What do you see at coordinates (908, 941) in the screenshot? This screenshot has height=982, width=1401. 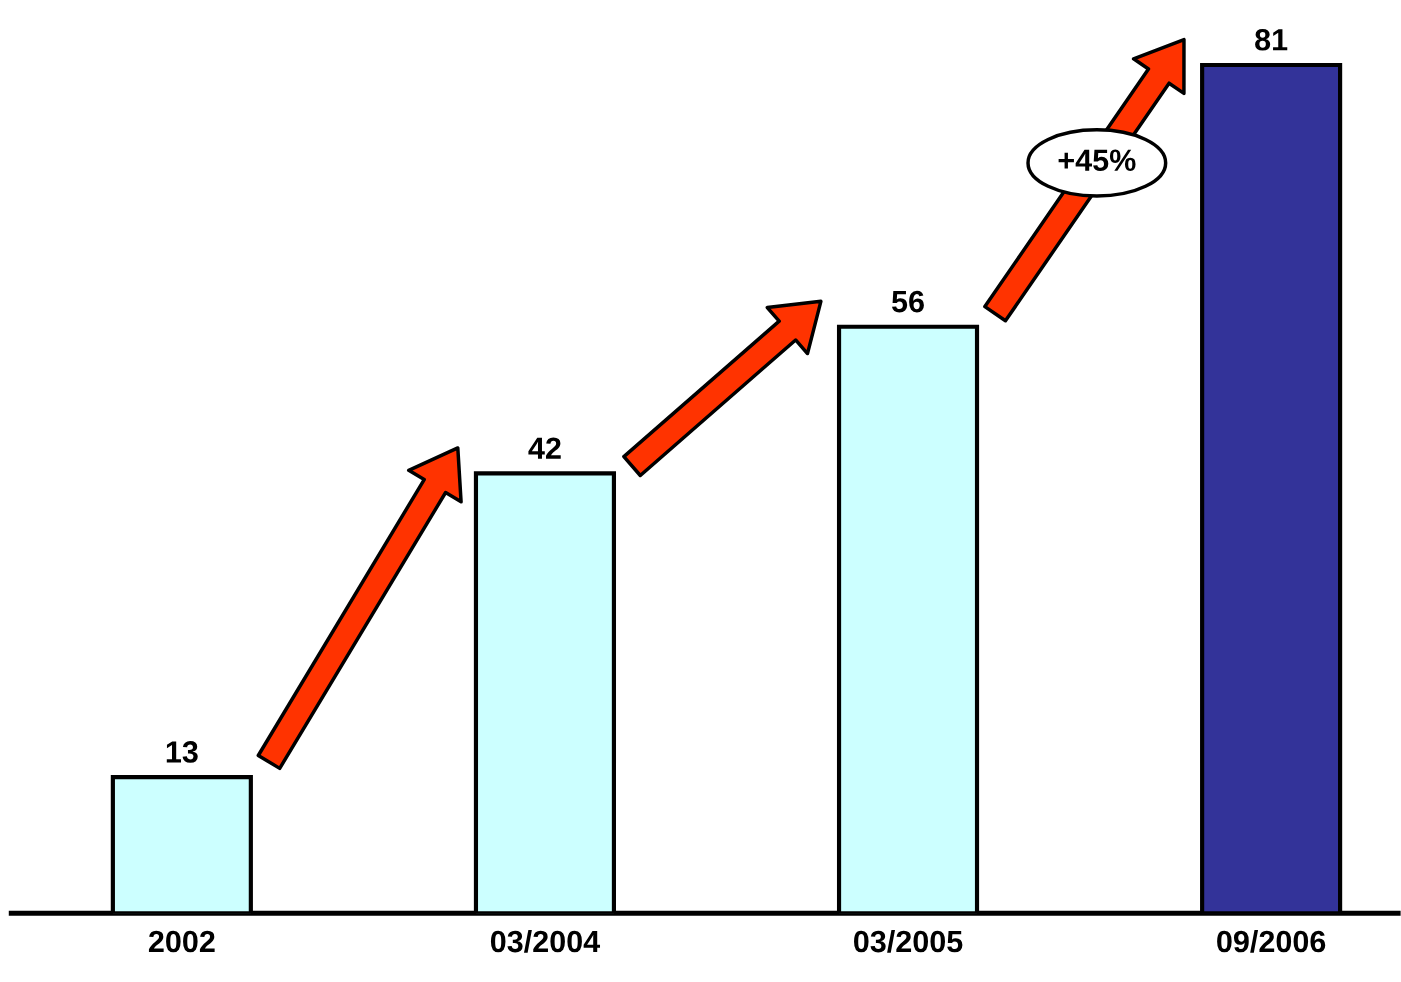 I see `x-tick-label: 03/2005` at bounding box center [908, 941].